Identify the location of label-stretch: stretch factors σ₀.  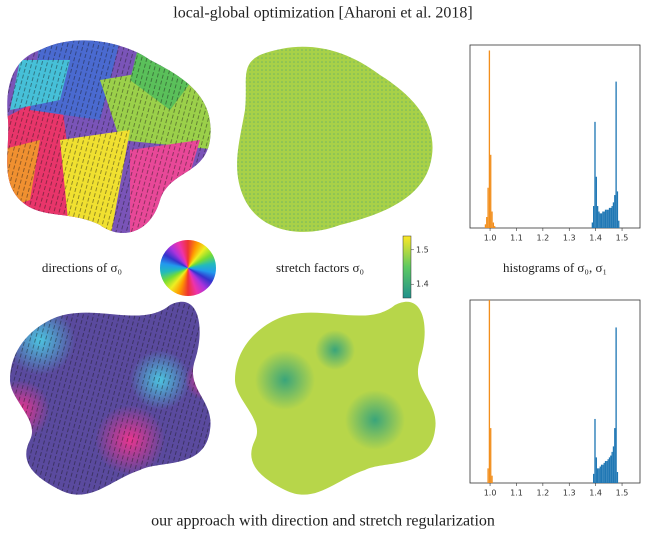
(320, 267).